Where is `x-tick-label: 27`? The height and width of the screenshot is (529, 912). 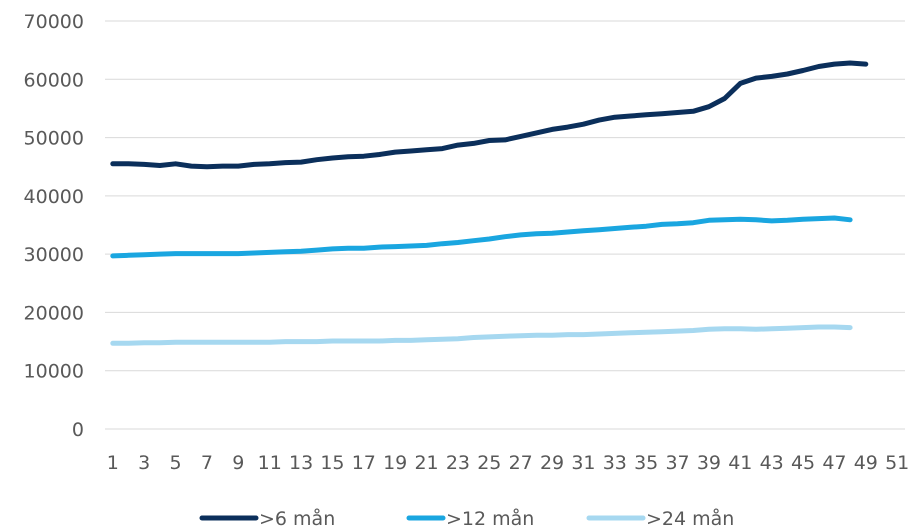
x-tick-label: 27 is located at coordinates (521, 463).